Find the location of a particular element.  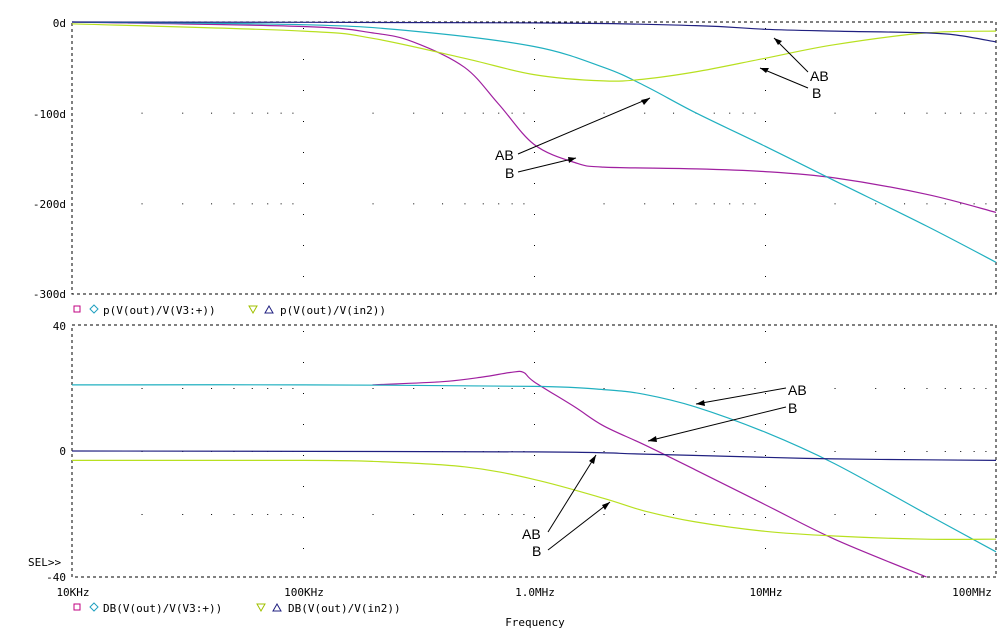

magnitude-y-tick: 40 is located at coordinates (59, 326).